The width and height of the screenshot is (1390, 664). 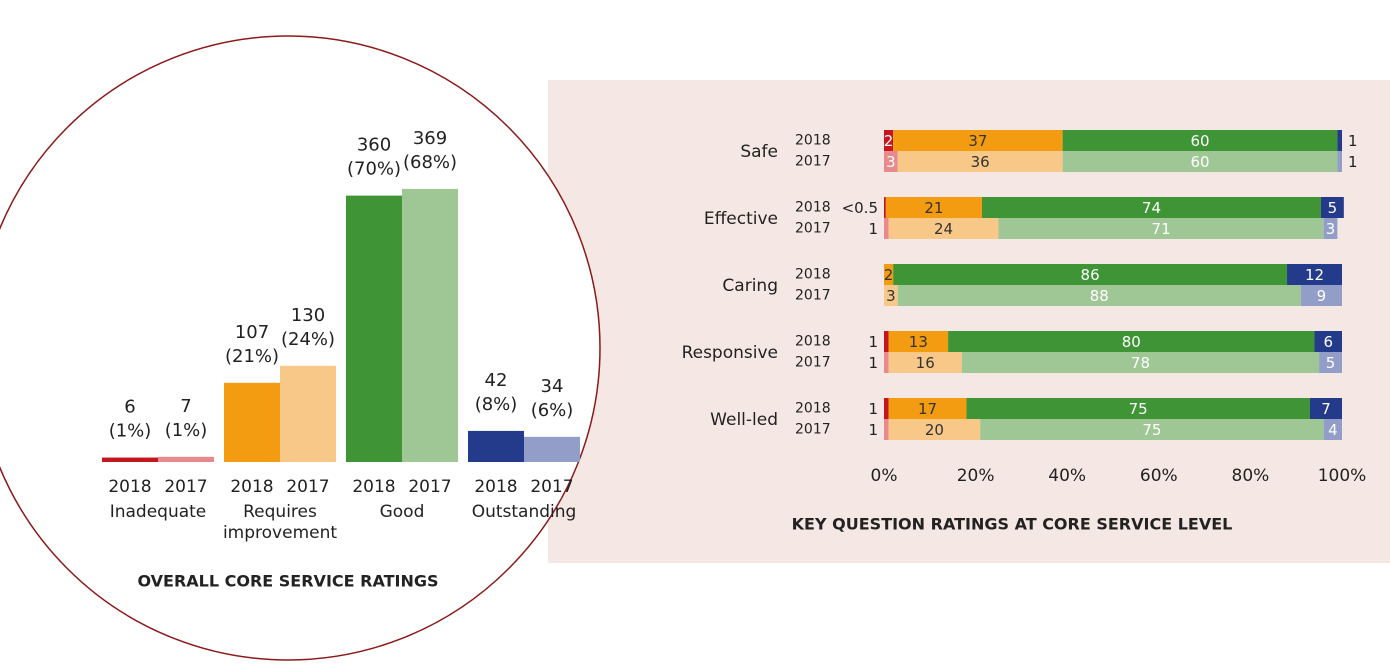 What do you see at coordinates (1333, 208) in the screenshot?
I see `value-label: 5` at bounding box center [1333, 208].